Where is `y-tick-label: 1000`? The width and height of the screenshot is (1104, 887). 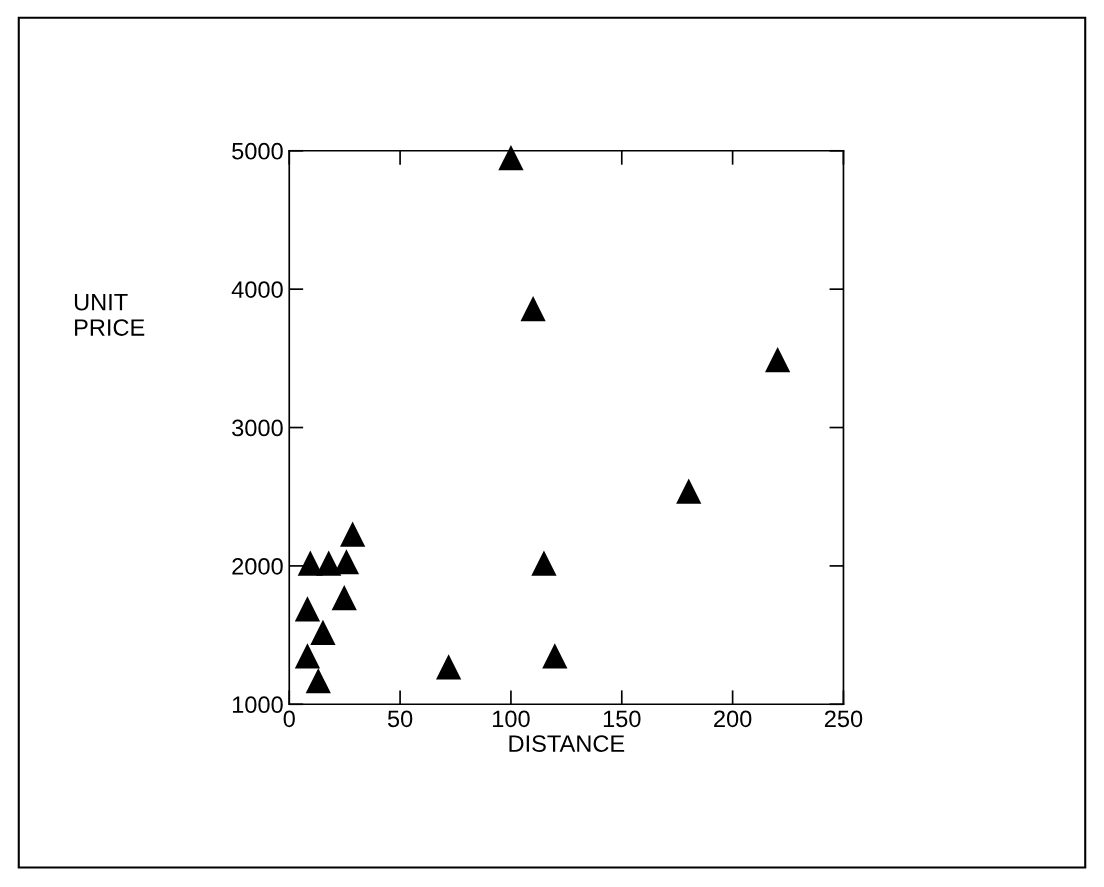
y-tick-label: 1000 is located at coordinates (257, 705).